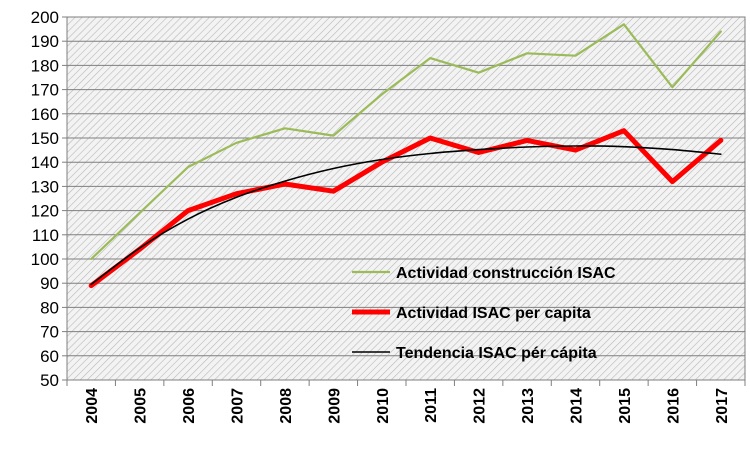 The width and height of the screenshot is (750, 450). I want to click on xtick-label-2008: 2008, so click(286, 406).